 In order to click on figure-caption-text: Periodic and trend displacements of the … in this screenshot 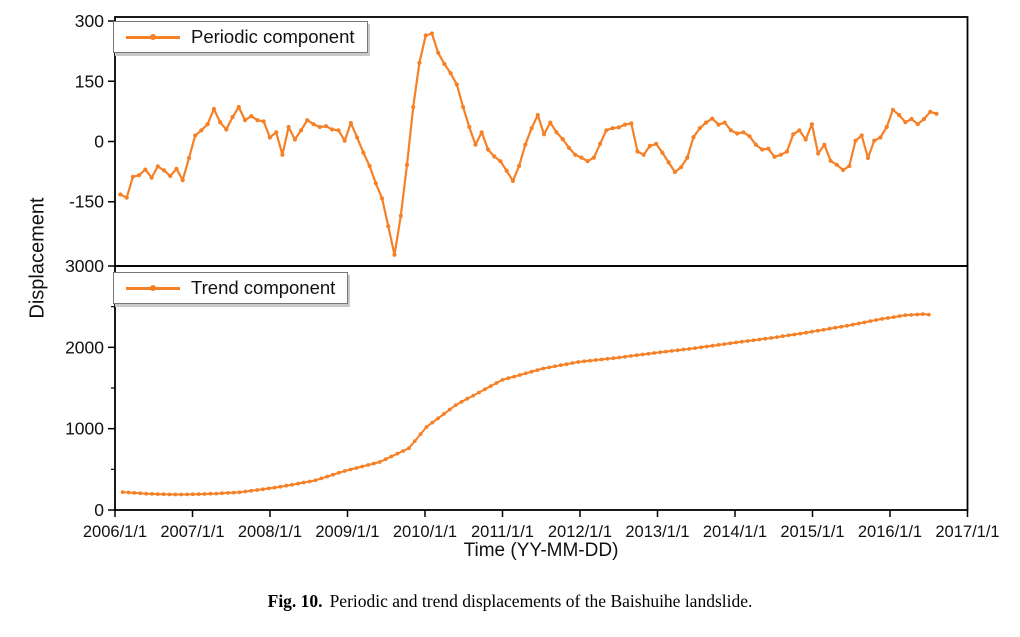, I will do `click(541, 601)`.